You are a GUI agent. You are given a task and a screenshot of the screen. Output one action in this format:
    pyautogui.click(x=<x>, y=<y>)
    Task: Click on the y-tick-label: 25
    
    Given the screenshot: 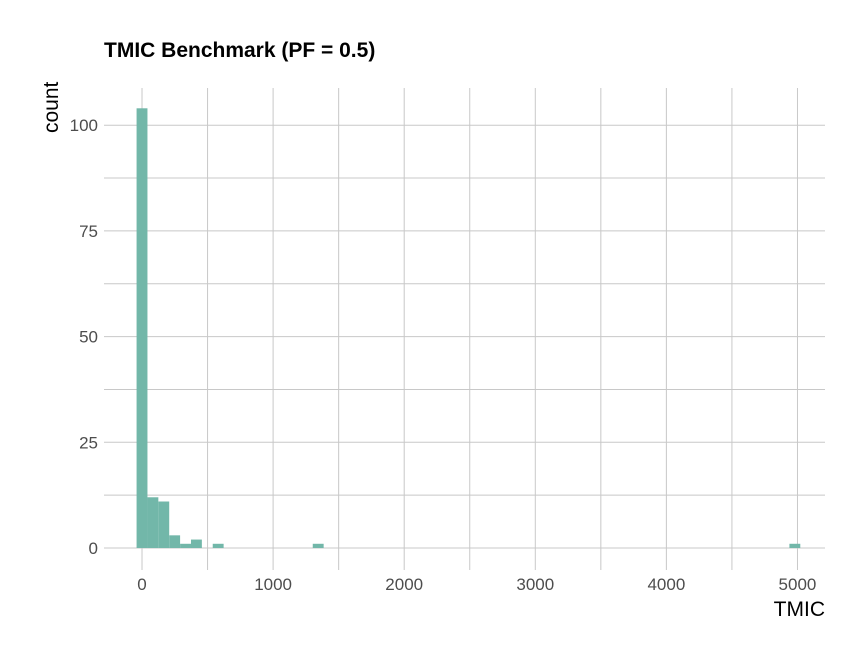 What is the action you would take?
    pyautogui.click(x=88, y=442)
    